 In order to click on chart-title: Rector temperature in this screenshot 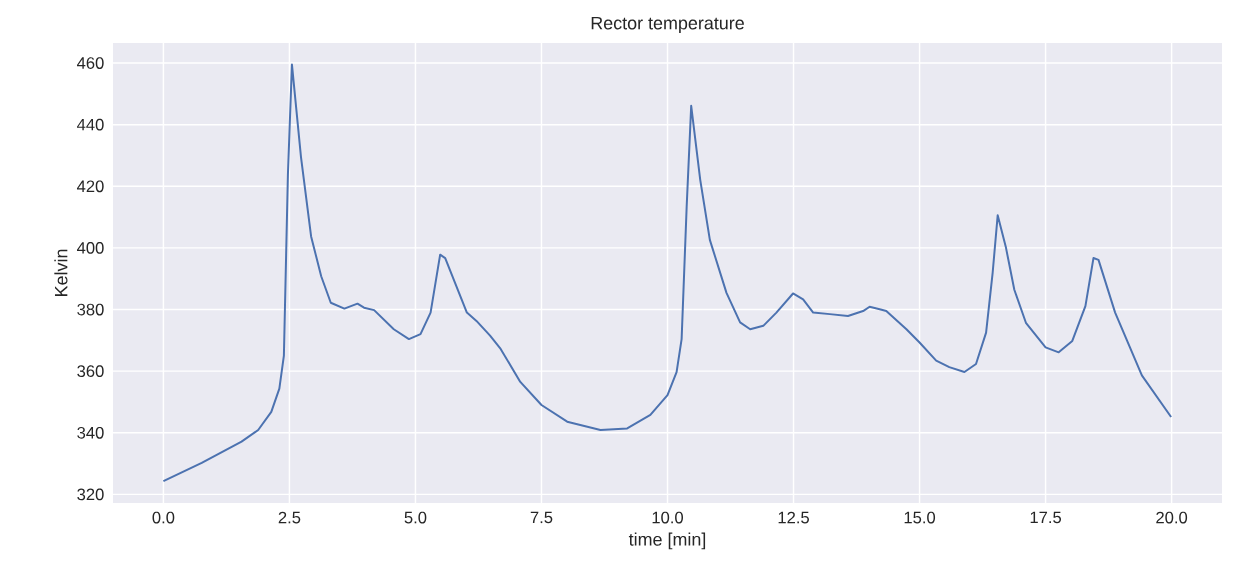, I will do `click(667, 24)`.